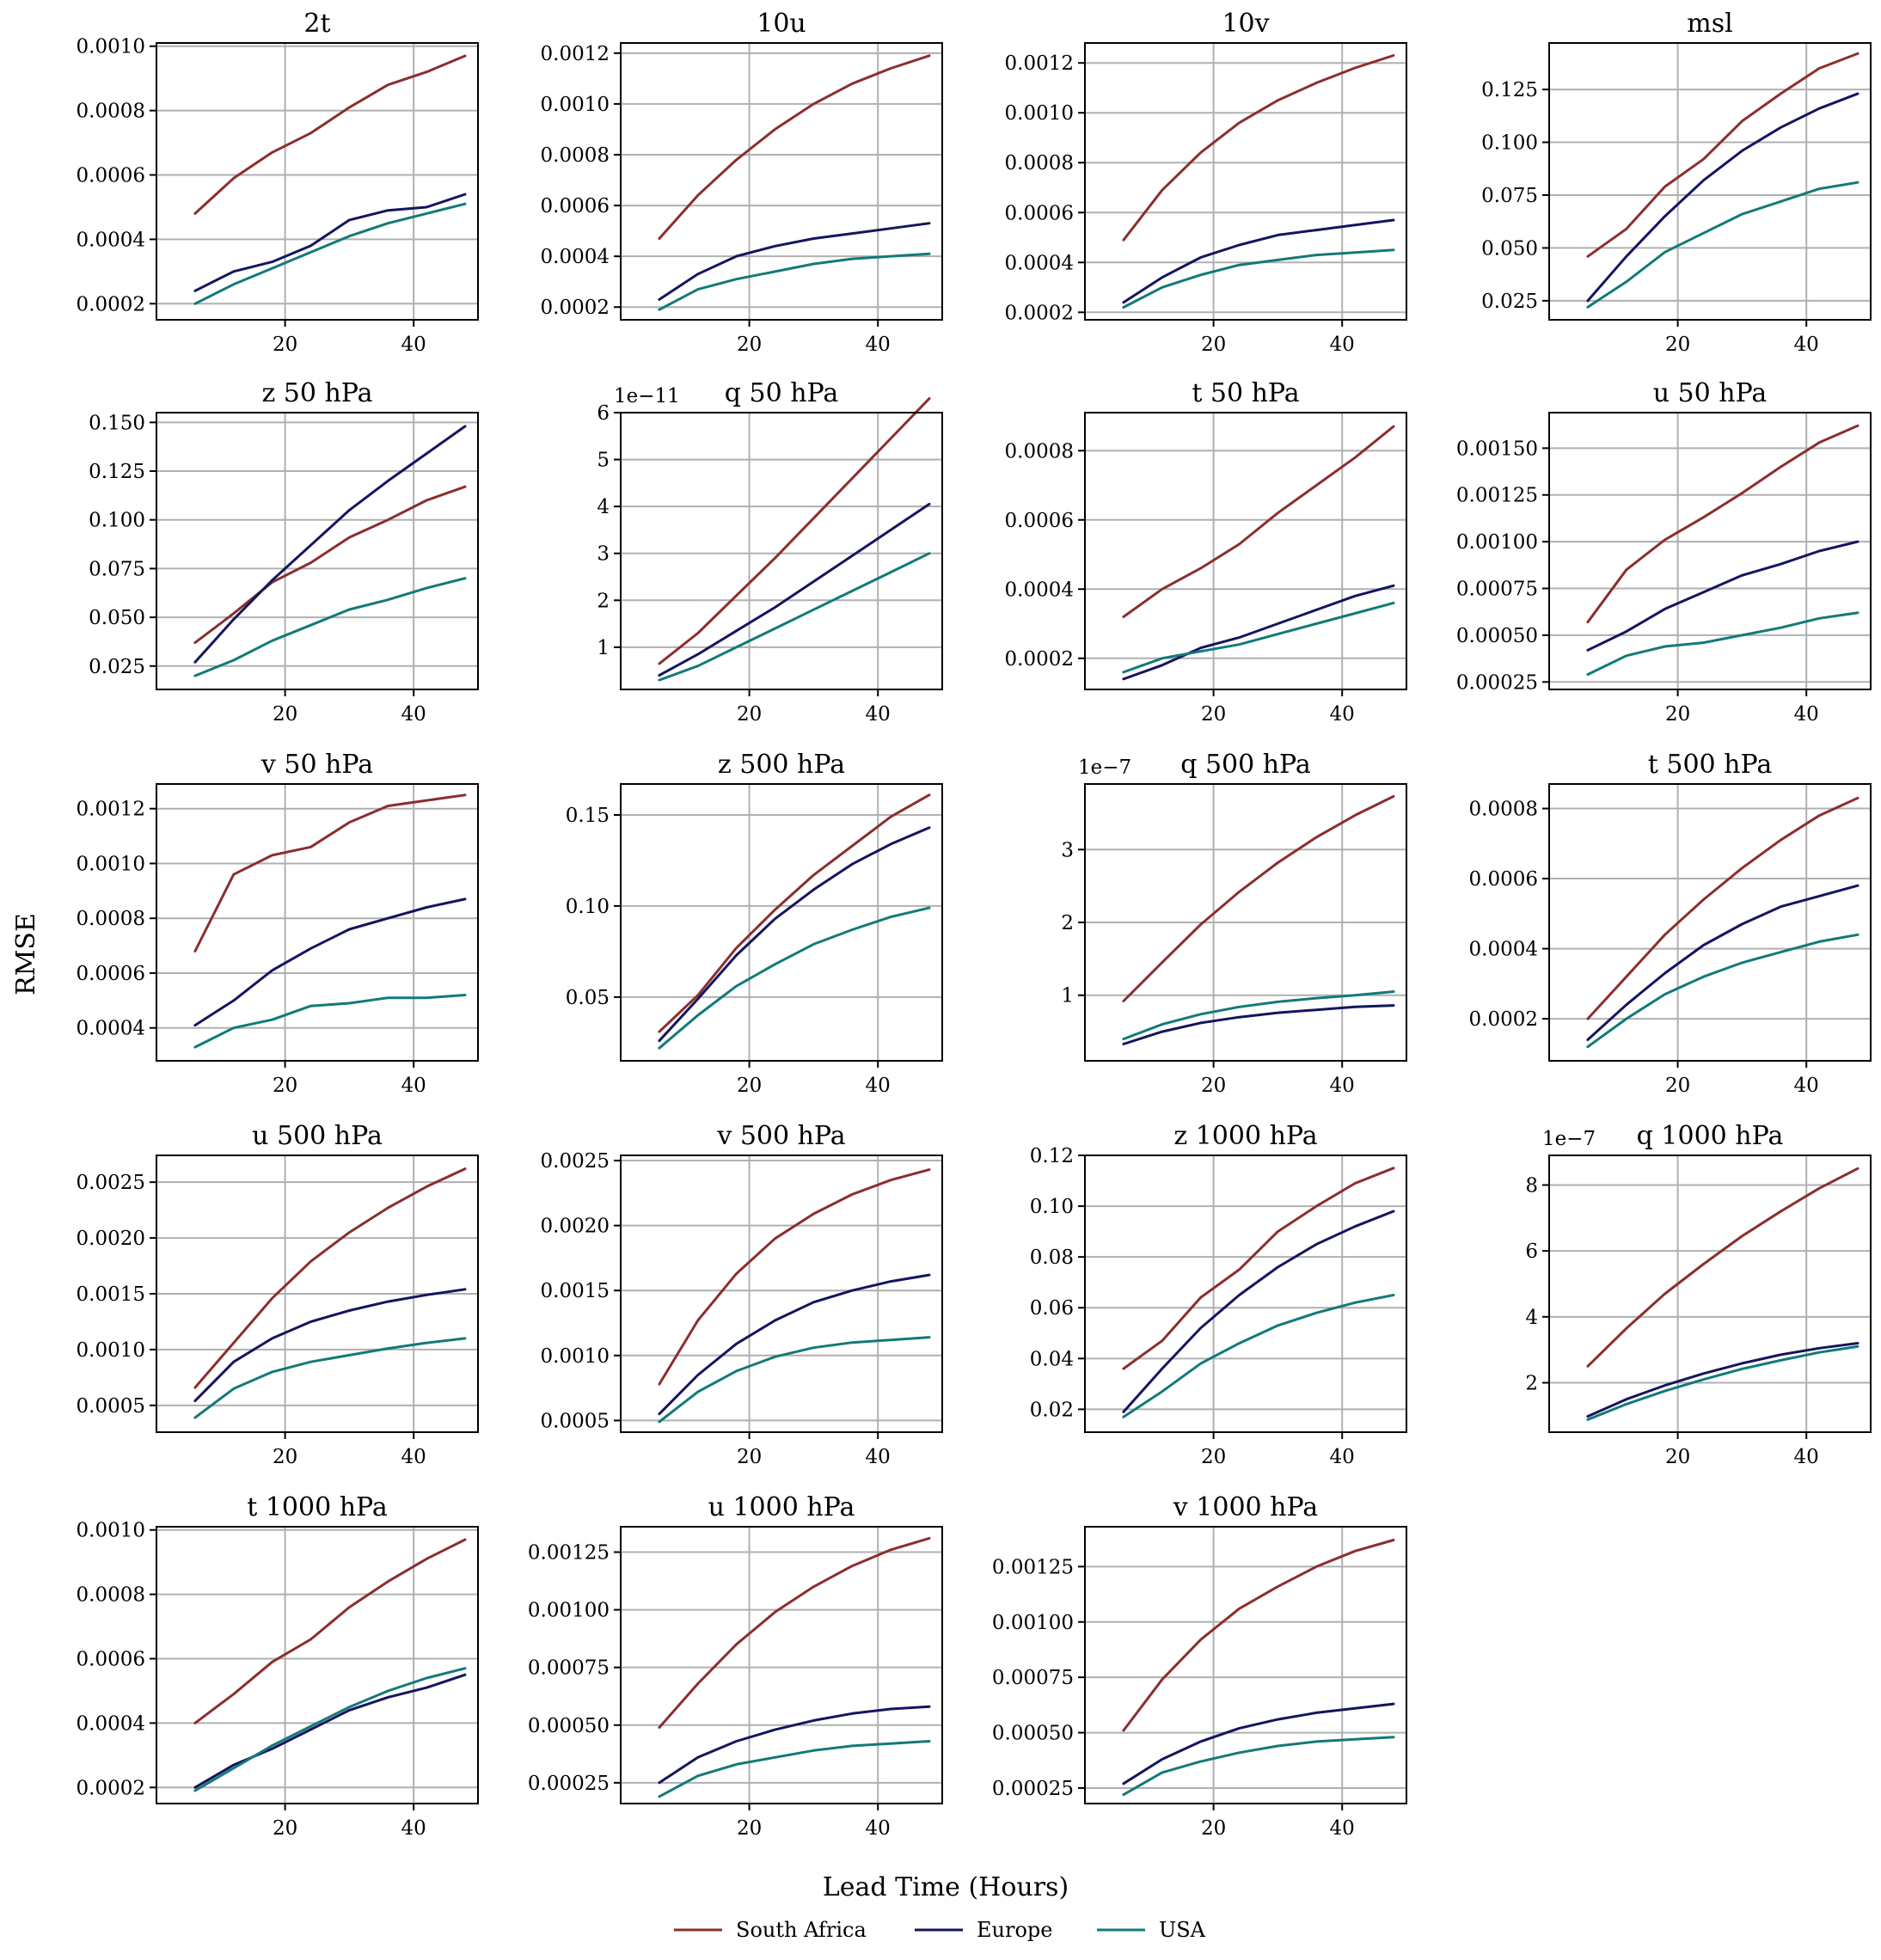  Describe the element at coordinates (111, 1406) in the screenshot. I see `y-tick-label: 0.0005` at that location.